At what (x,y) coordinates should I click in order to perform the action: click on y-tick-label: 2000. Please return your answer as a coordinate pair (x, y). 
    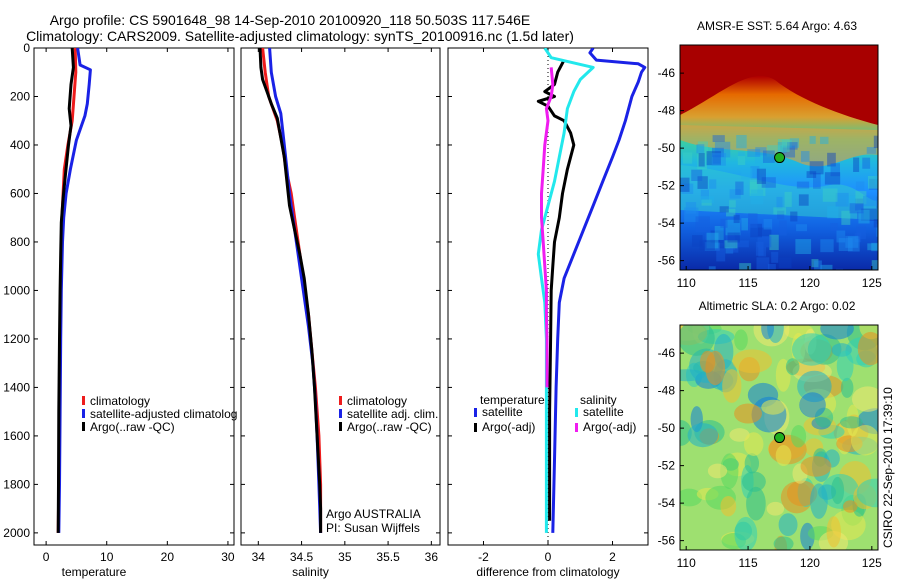
    Looking at the image, I should click on (16, 533).